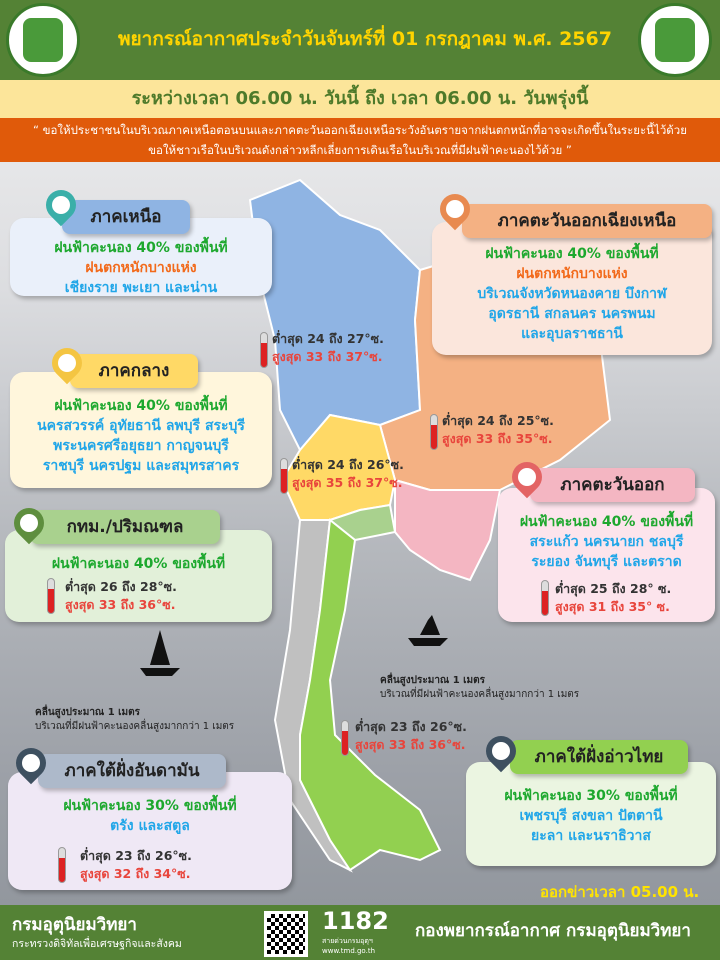 This screenshot has width=720, height=960. What do you see at coordinates (606, 542) in the screenshot?
I see `area-text: สระแก้ว นครนายก ชลบุรี` at bounding box center [606, 542].